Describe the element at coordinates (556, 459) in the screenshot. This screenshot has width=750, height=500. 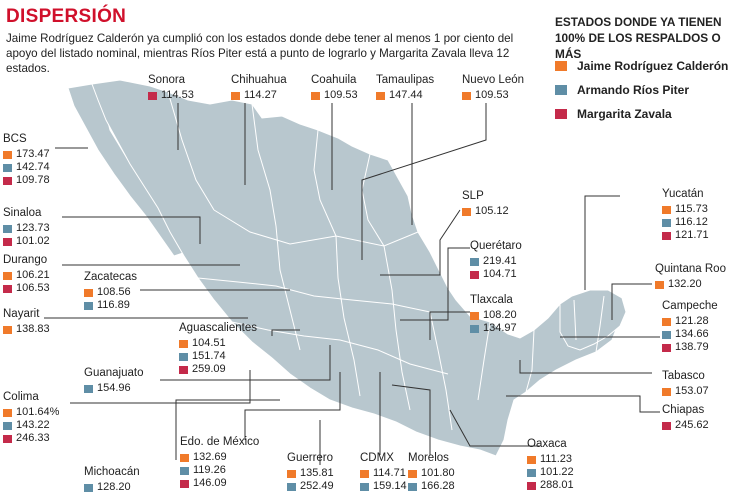
I see `support-value: 111.23` at that location.